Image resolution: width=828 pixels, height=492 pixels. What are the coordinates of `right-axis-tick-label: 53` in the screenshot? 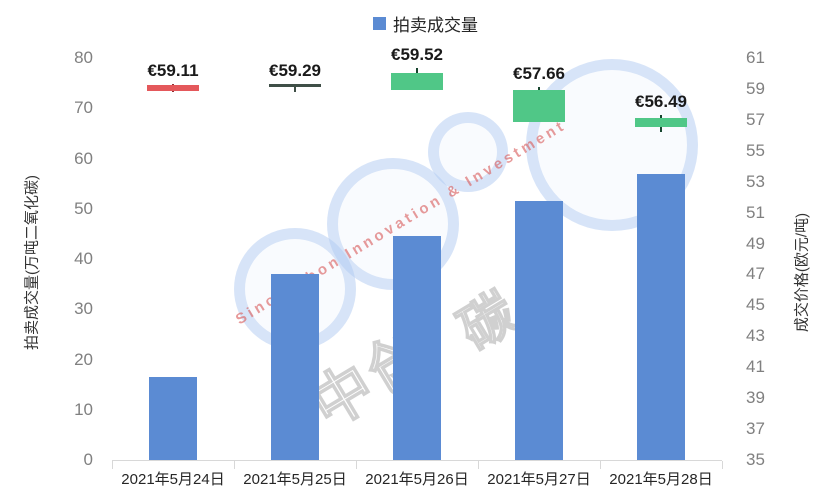 It's located at (755, 181).